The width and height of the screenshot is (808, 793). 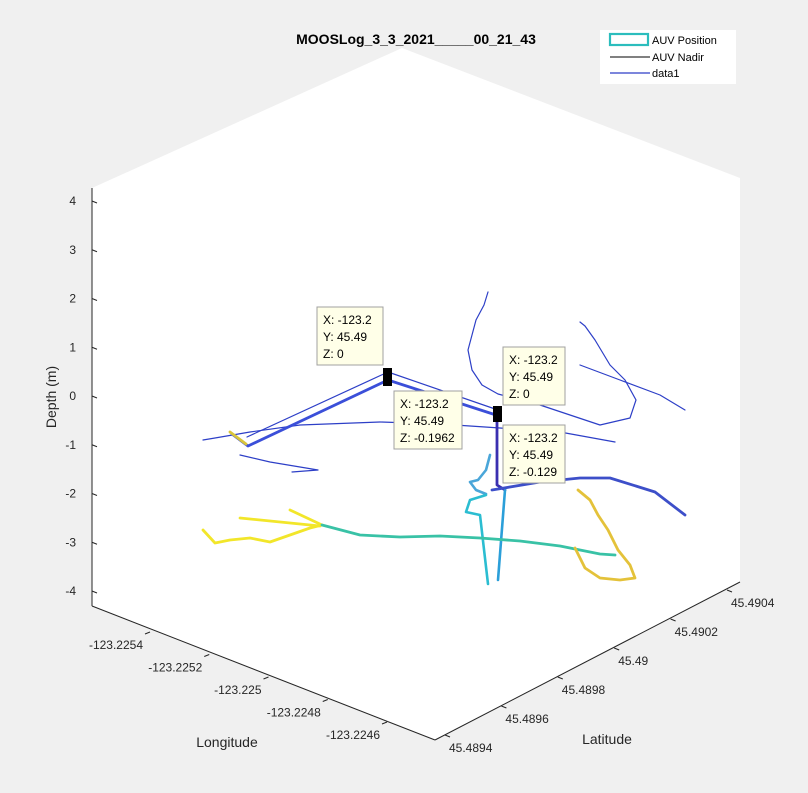 I want to click on y-axis-line, so click(x=587, y=661).